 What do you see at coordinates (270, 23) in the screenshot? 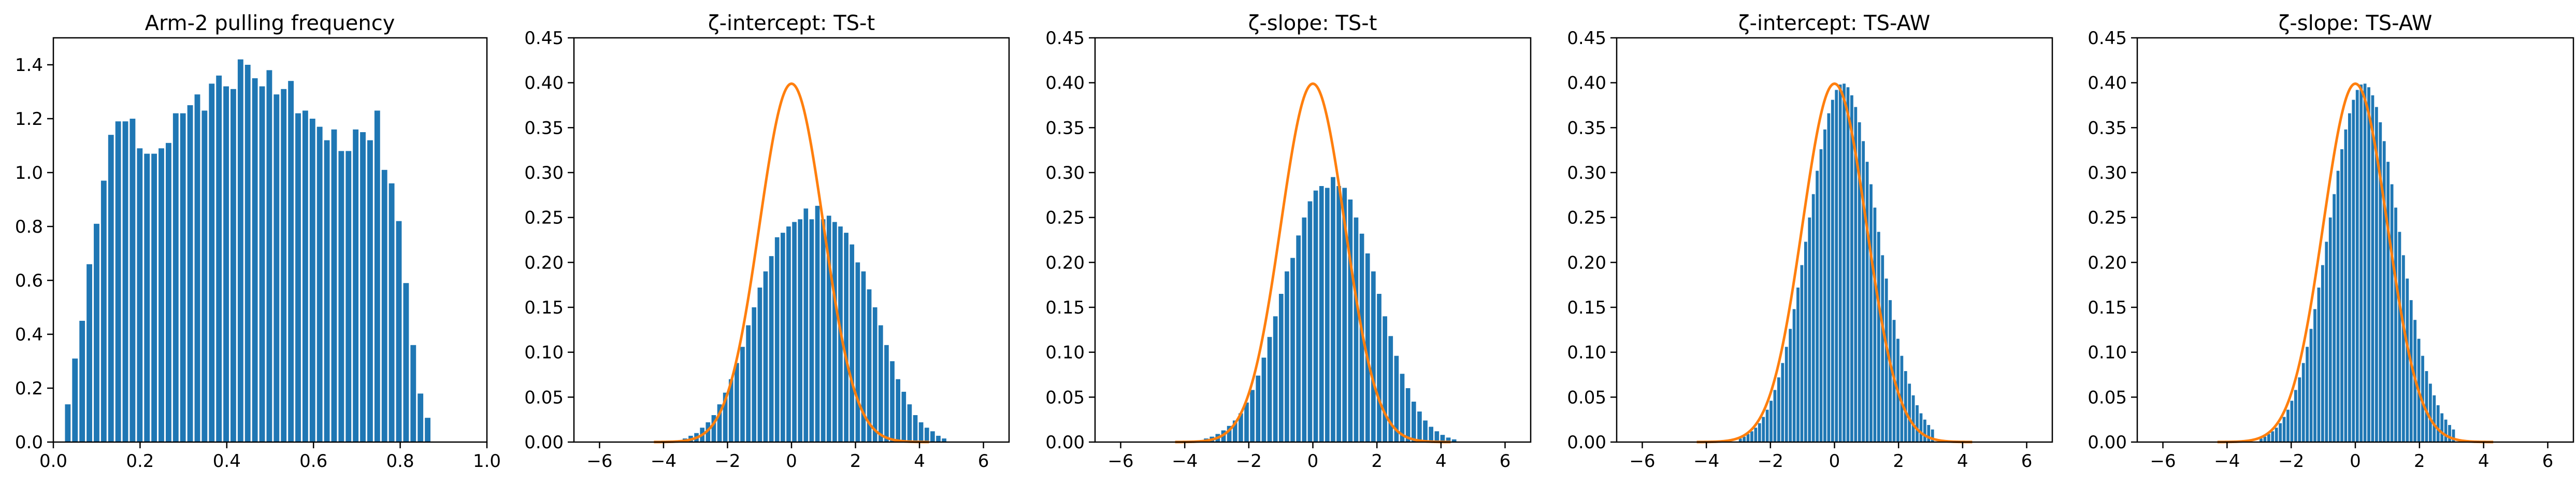
I see `panel-title: Arm-2 pulling frequency` at bounding box center [270, 23].